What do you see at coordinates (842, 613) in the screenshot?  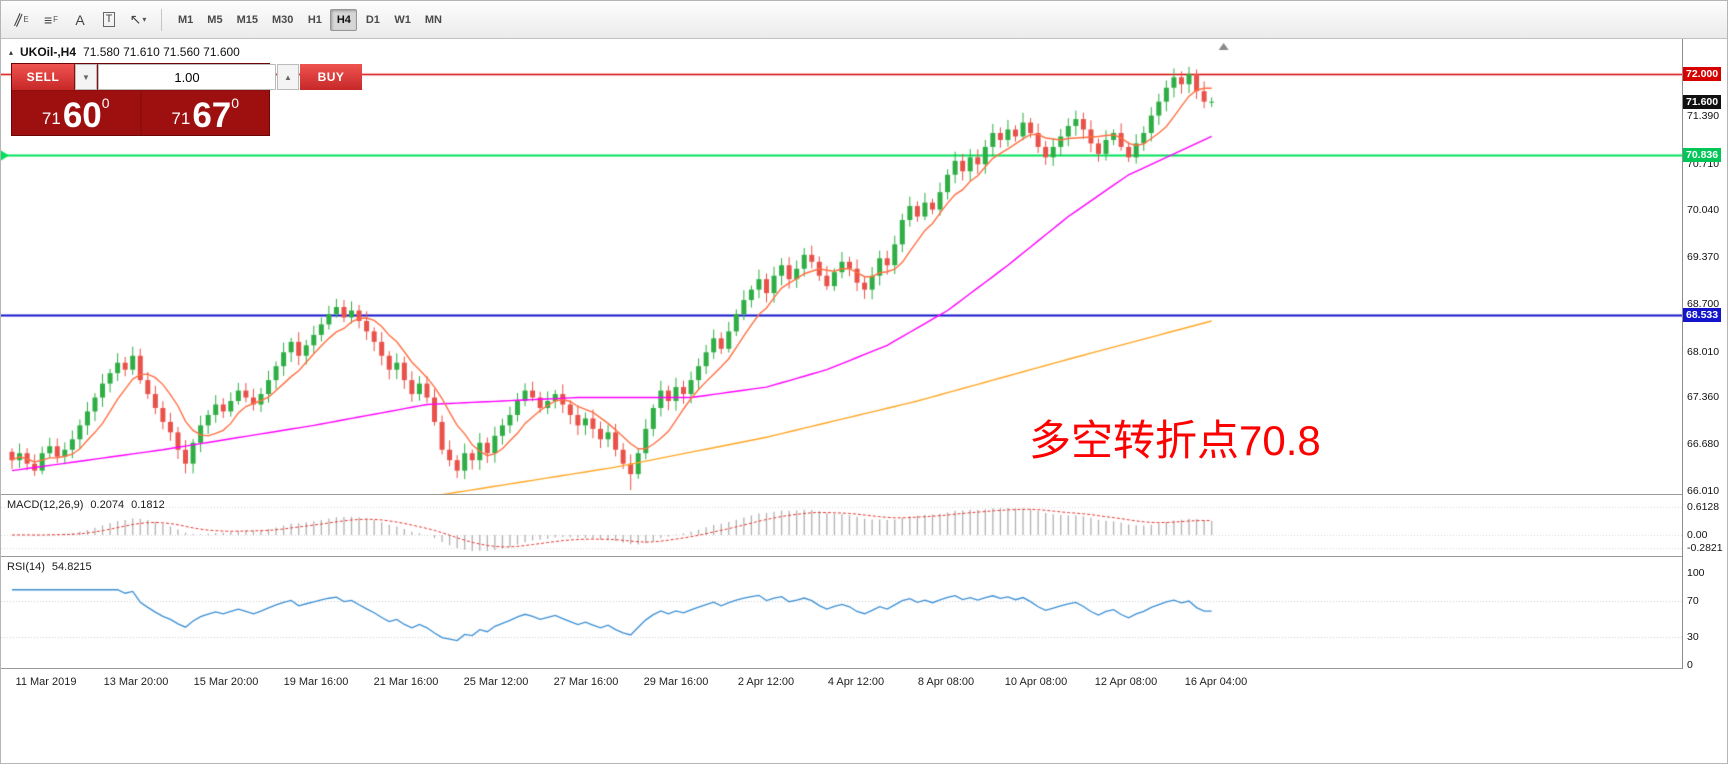 I see `rsi-canvas` at bounding box center [842, 613].